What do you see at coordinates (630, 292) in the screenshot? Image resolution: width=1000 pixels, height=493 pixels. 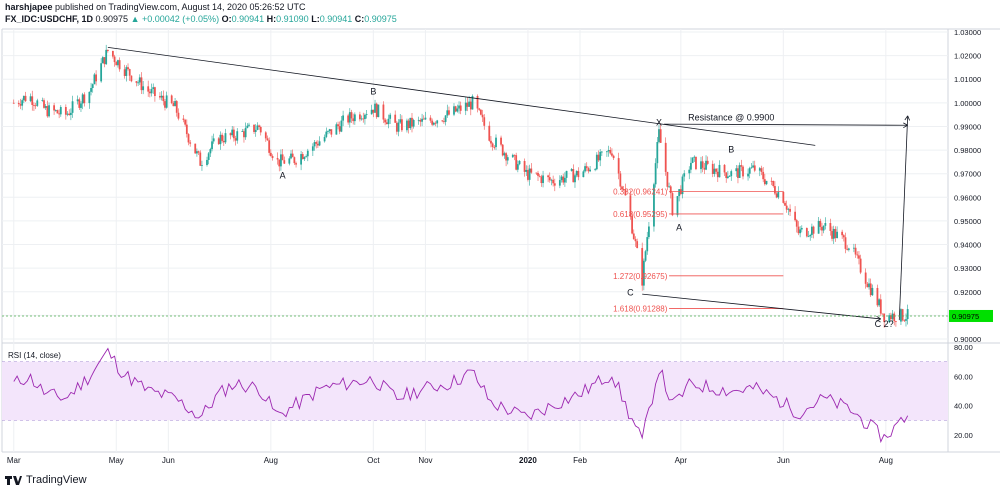 I see `wave-annotation: C` at bounding box center [630, 292].